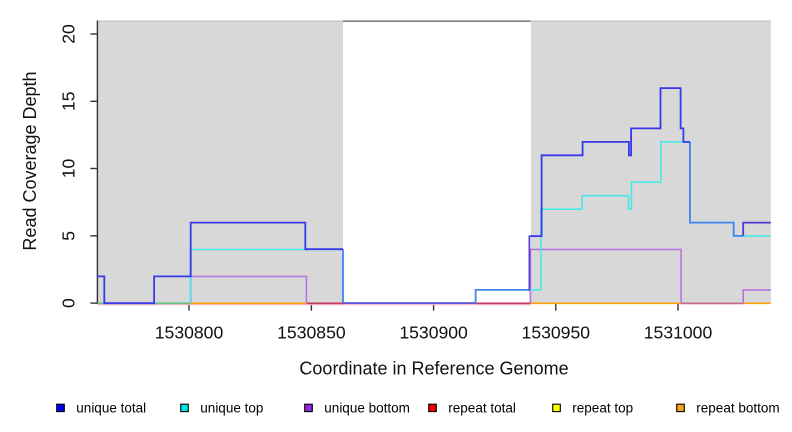 This screenshot has width=792, height=432. Describe the element at coordinates (231, 408) in the screenshot. I see `svg-text: unique top` at that location.